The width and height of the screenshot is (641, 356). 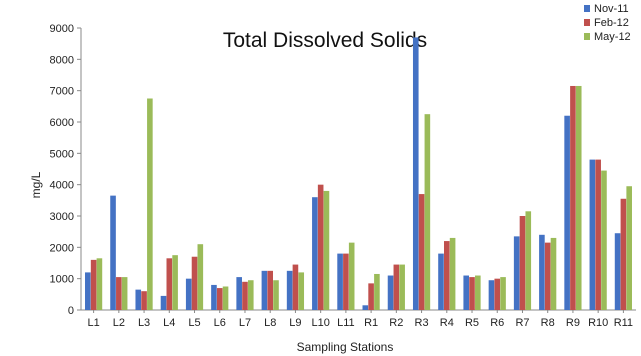 I want to click on x-tick-label: R9, so click(x=573, y=323).